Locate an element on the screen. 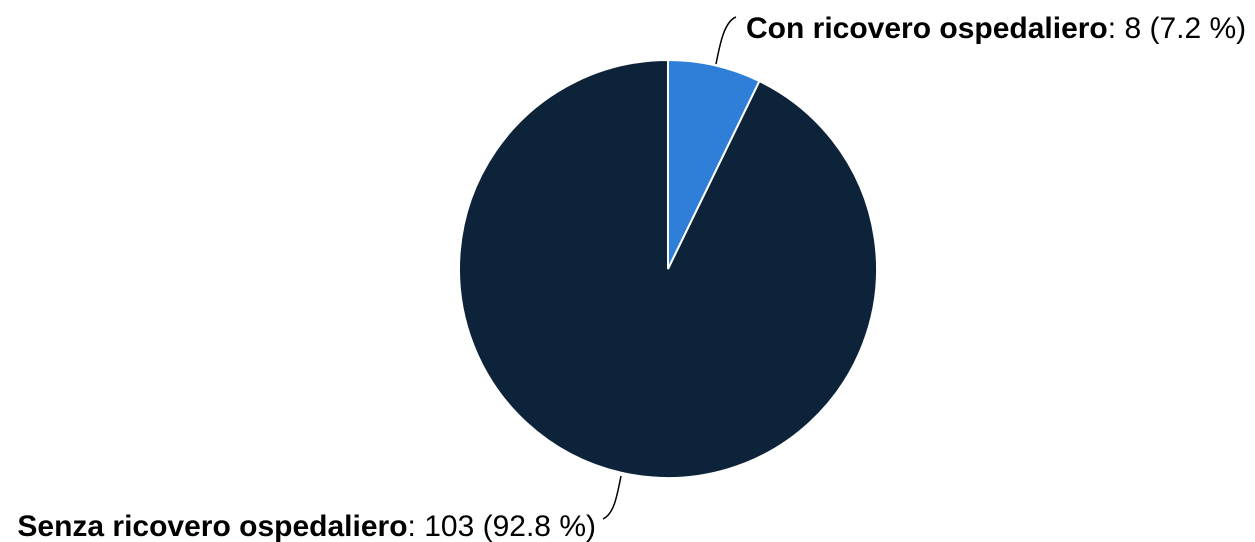  connector-senza-ricovero is located at coordinates (612, 497).